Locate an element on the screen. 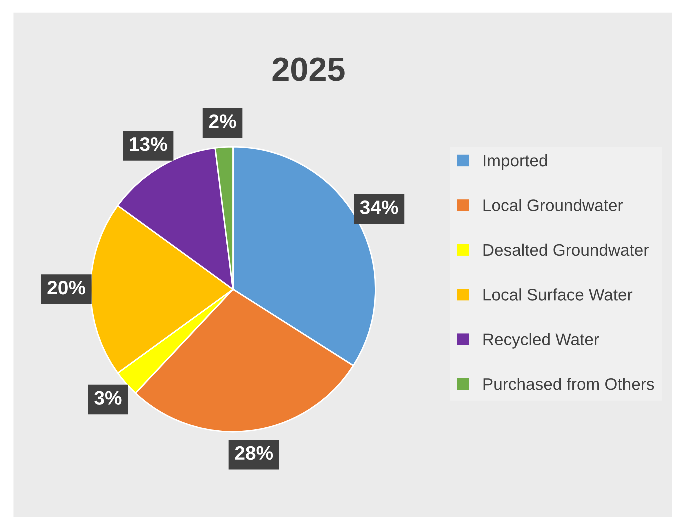 The height and width of the screenshot is (517, 686). legend-label: Desalted Groundwater is located at coordinates (566, 250).